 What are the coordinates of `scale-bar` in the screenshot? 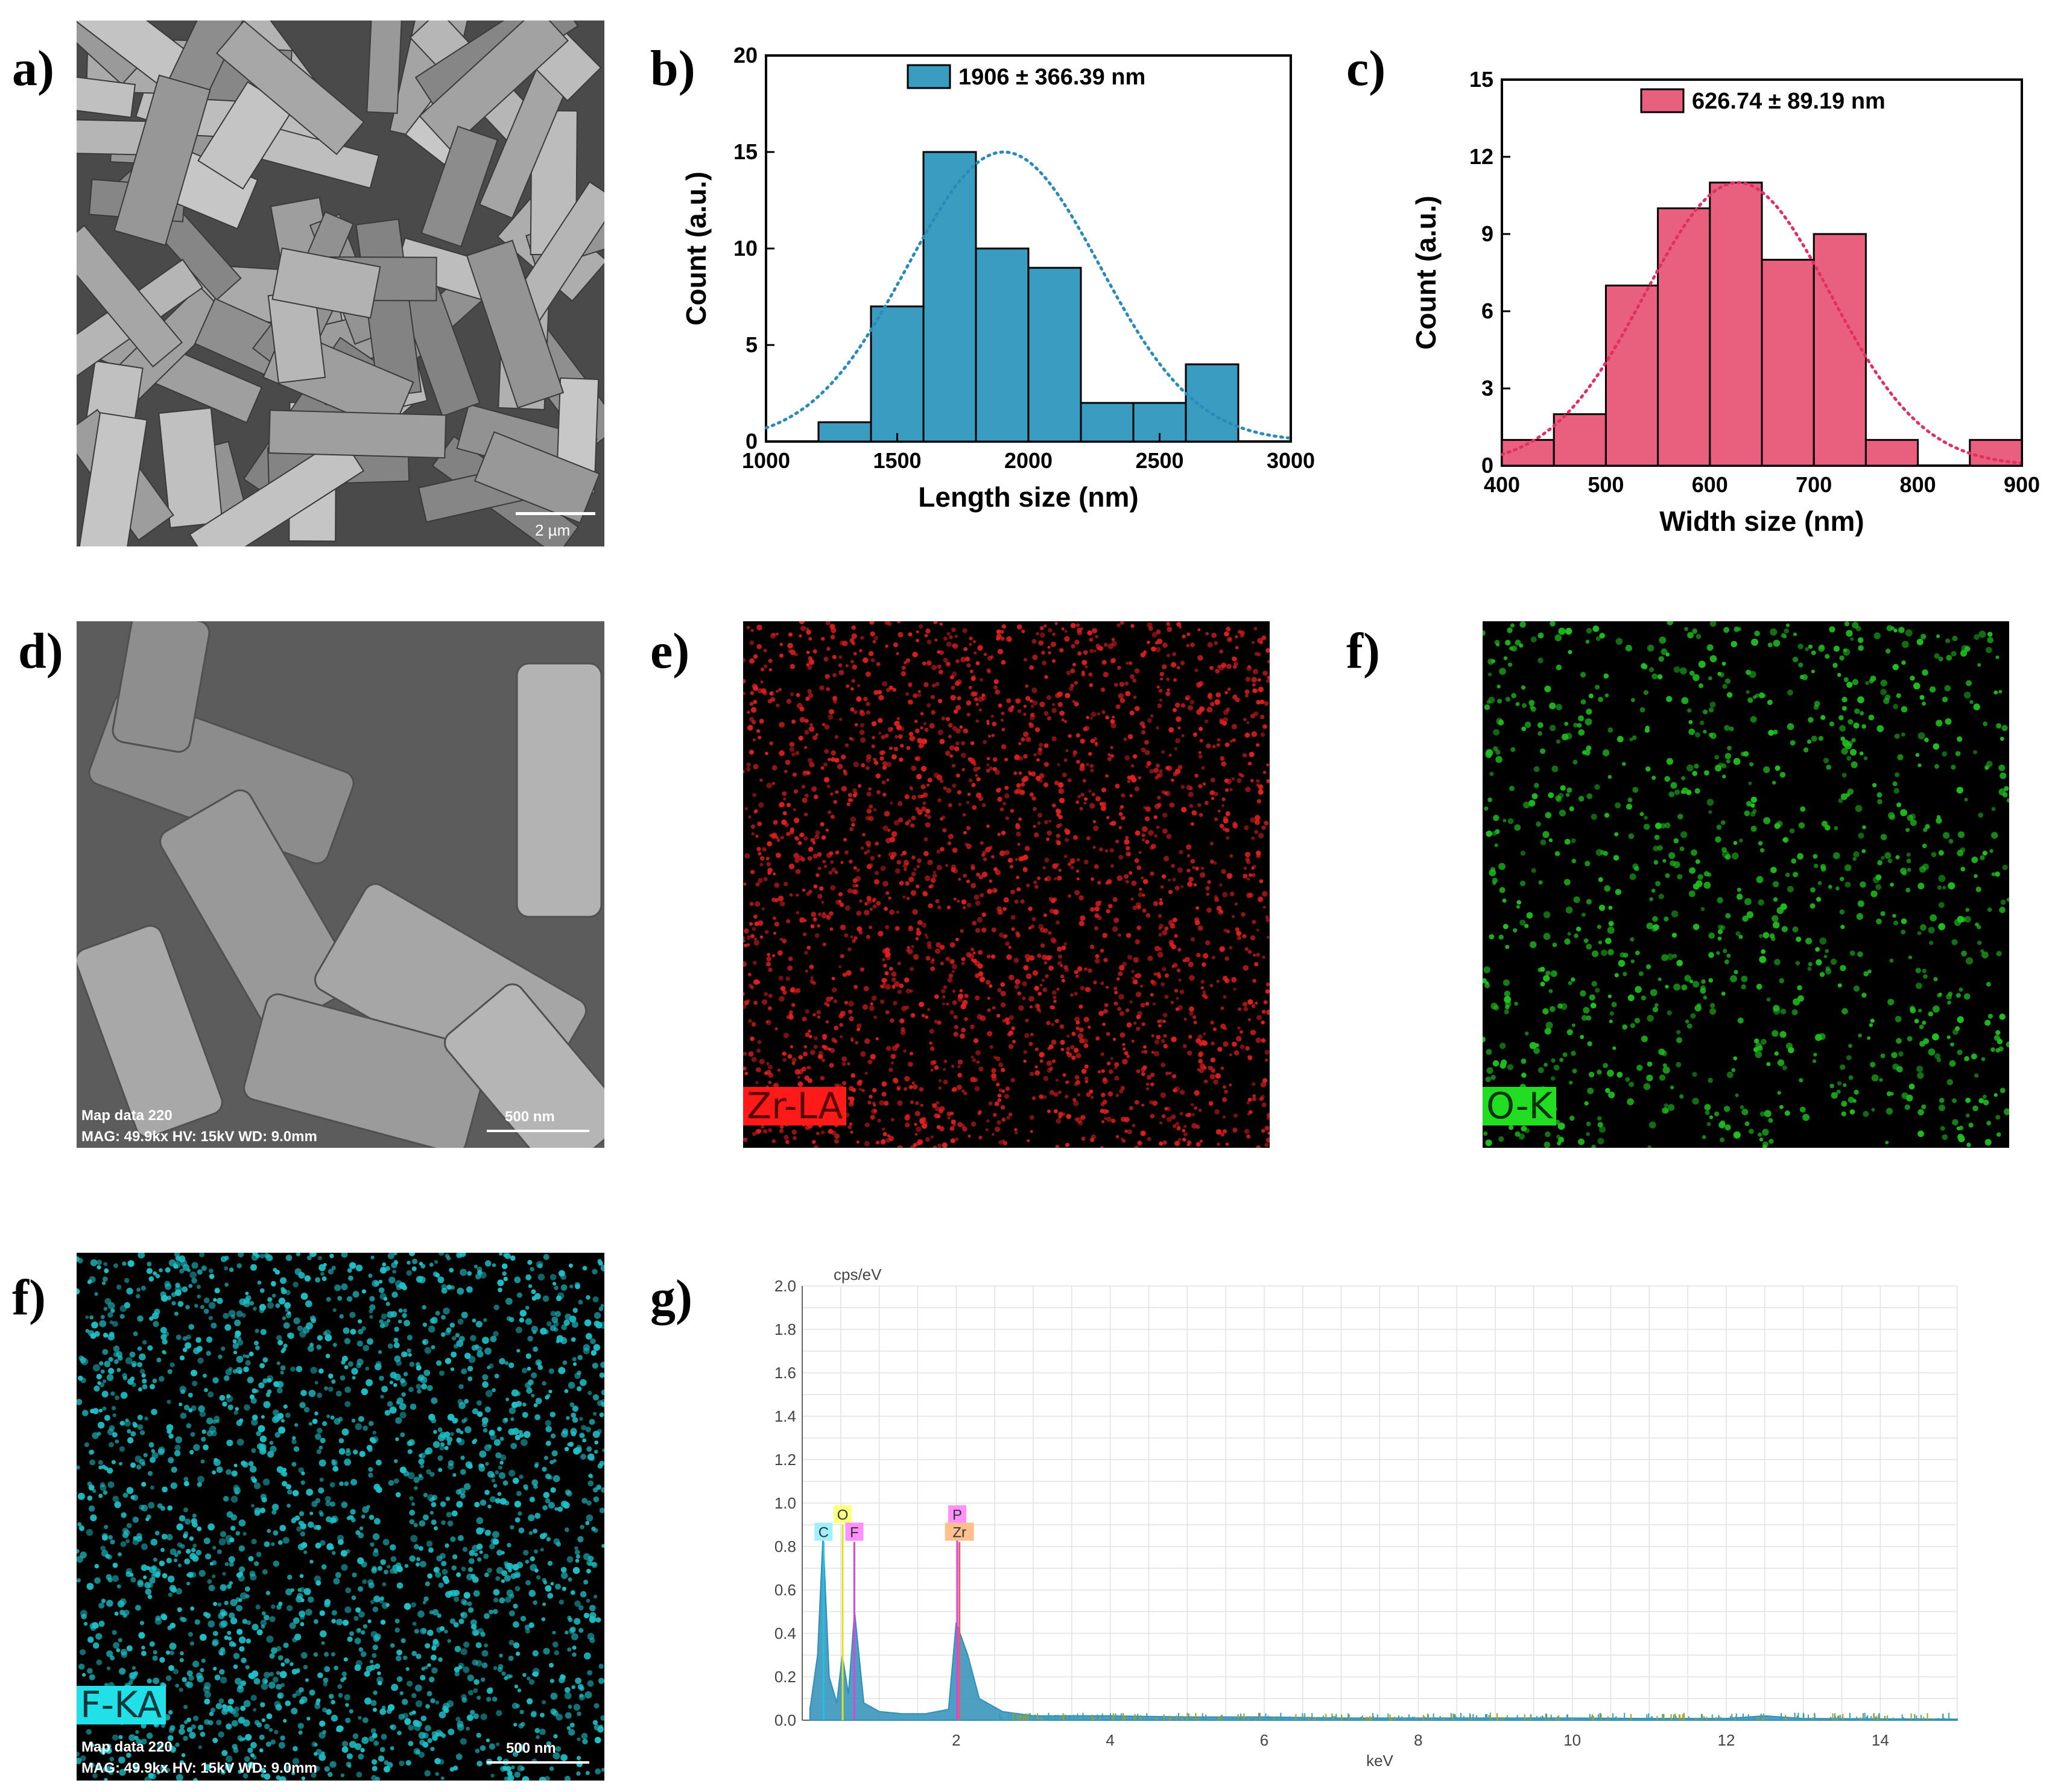 It's located at (538, 1131).